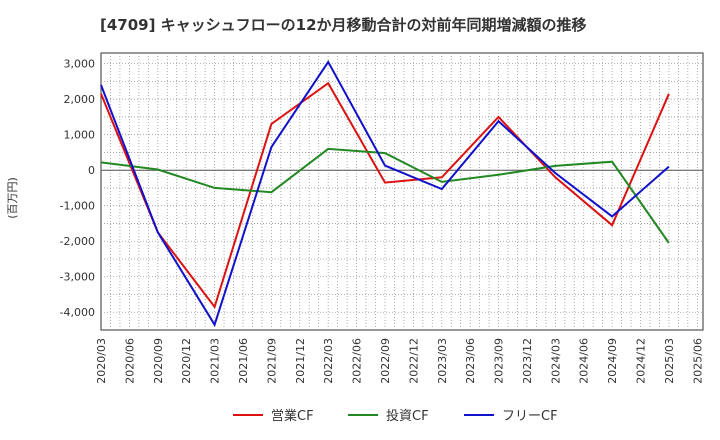 The width and height of the screenshot is (720, 440). What do you see at coordinates (328, 361) in the screenshot?
I see `x-tick-label: 2022/03` at bounding box center [328, 361].